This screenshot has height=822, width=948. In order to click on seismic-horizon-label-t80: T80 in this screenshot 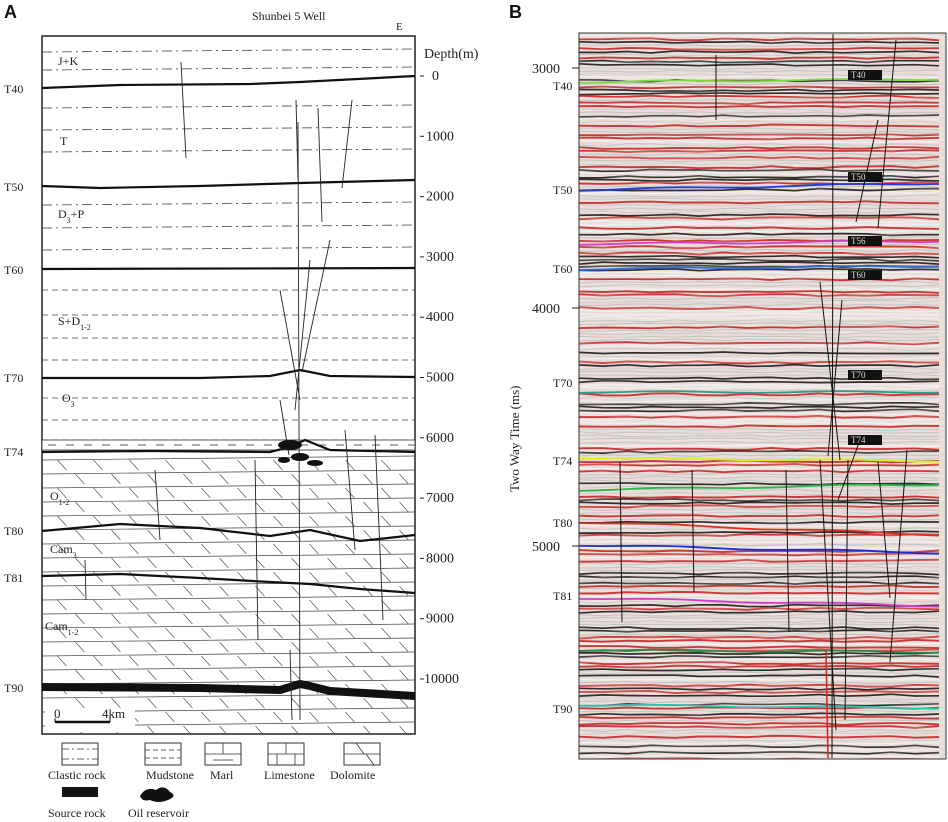, I will do `click(562, 523)`.